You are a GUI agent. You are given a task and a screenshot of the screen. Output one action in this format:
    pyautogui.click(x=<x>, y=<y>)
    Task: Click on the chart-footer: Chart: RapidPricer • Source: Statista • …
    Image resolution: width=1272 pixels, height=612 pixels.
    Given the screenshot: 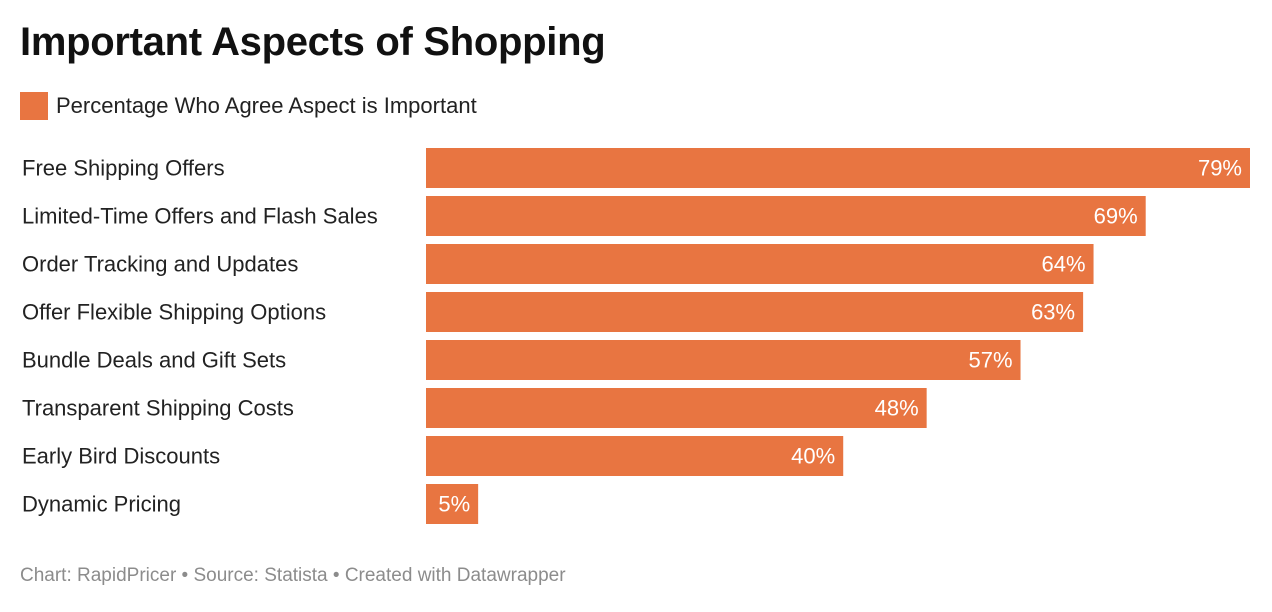 What is the action you would take?
    pyautogui.click(x=293, y=575)
    